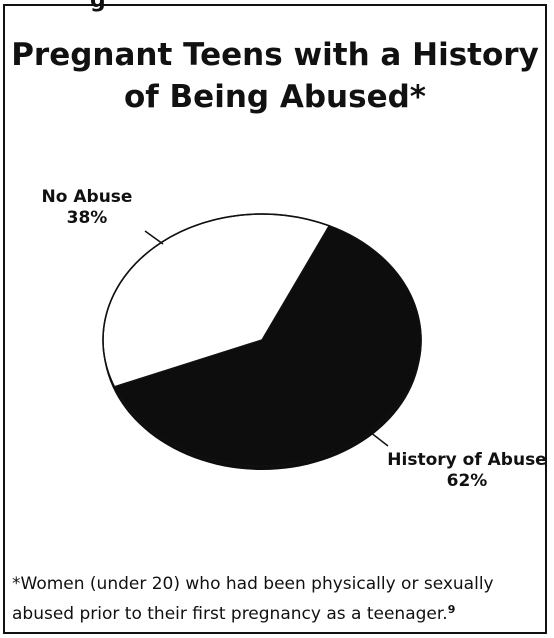 The height and width of the screenshot is (638, 554). I want to click on slice-name-no-abuse: No Abuse, so click(87, 197).